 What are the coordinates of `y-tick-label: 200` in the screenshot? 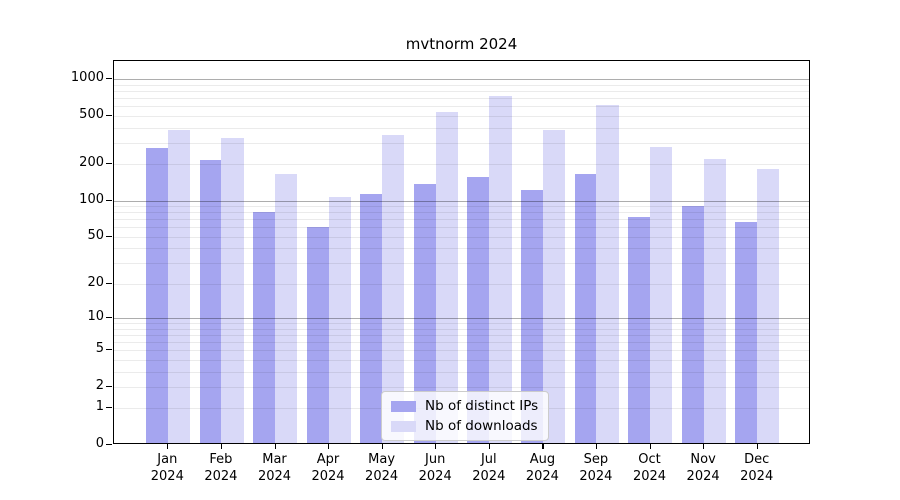 It's located at (91, 163).